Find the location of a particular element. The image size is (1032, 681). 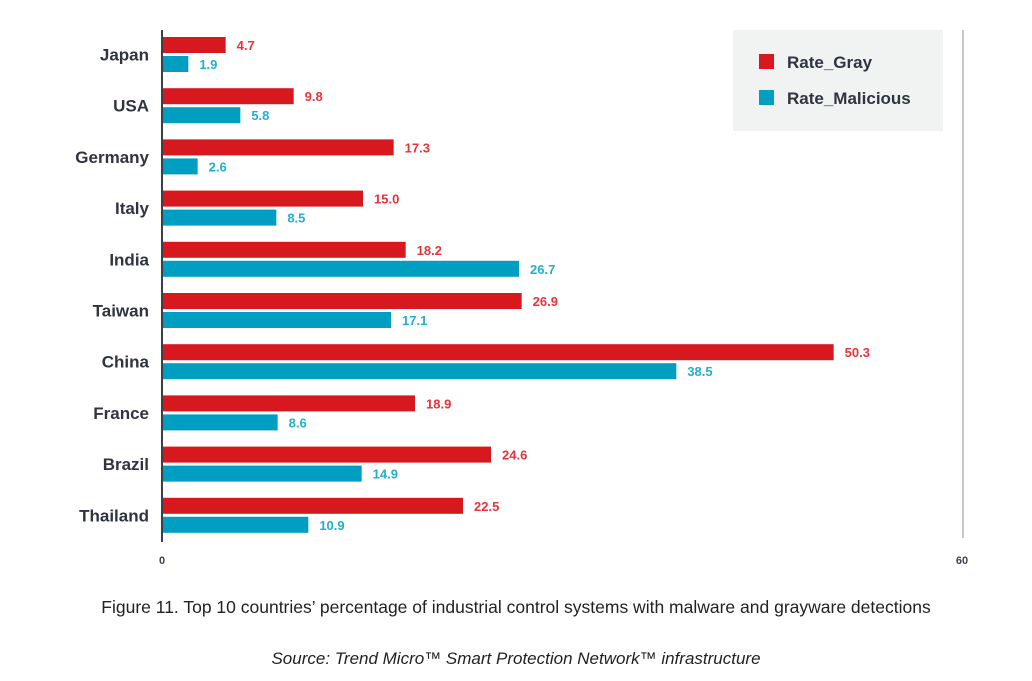

category-group: Japan 4.7 1.9 is located at coordinates (177, 54).